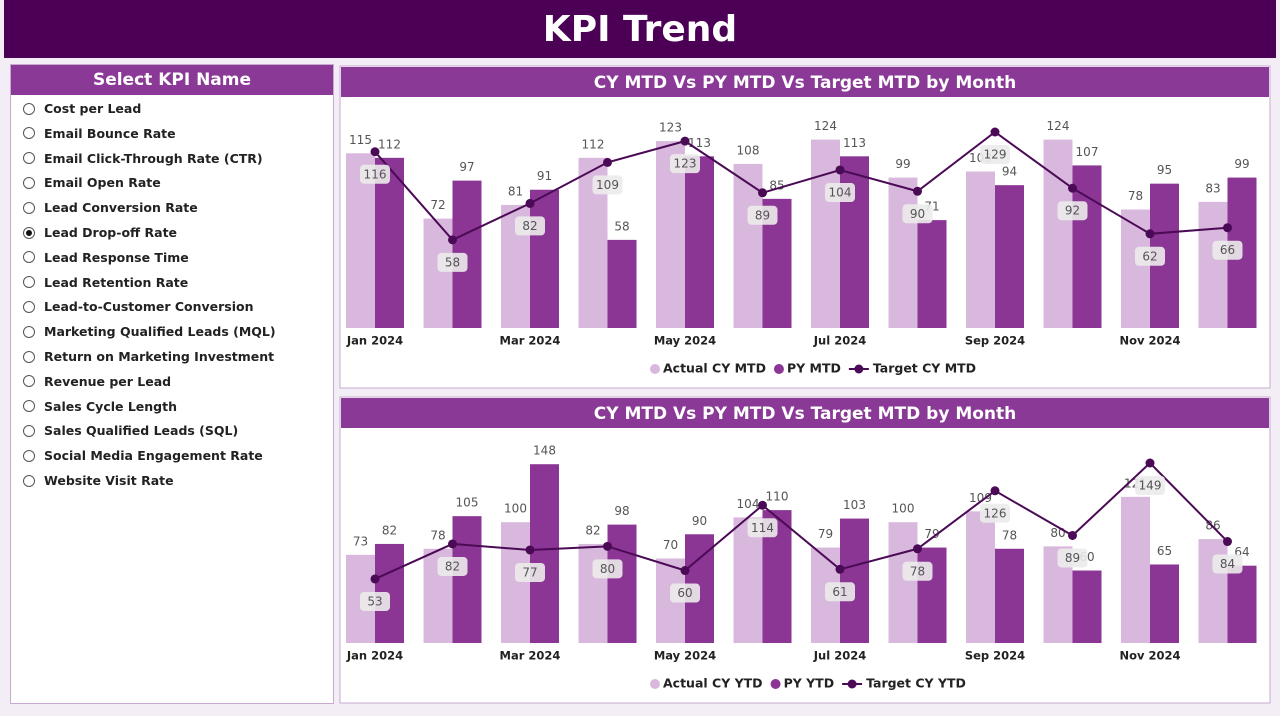 Image resolution: width=1280 pixels, height=716 pixels. What do you see at coordinates (1058, 126) in the screenshot?
I see `data-label: 124` at bounding box center [1058, 126].